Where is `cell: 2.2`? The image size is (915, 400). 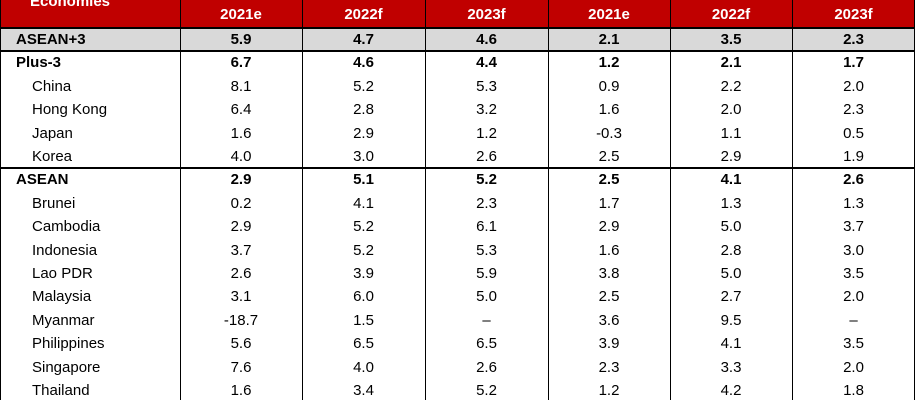
cell: 2.2 is located at coordinates (731, 86).